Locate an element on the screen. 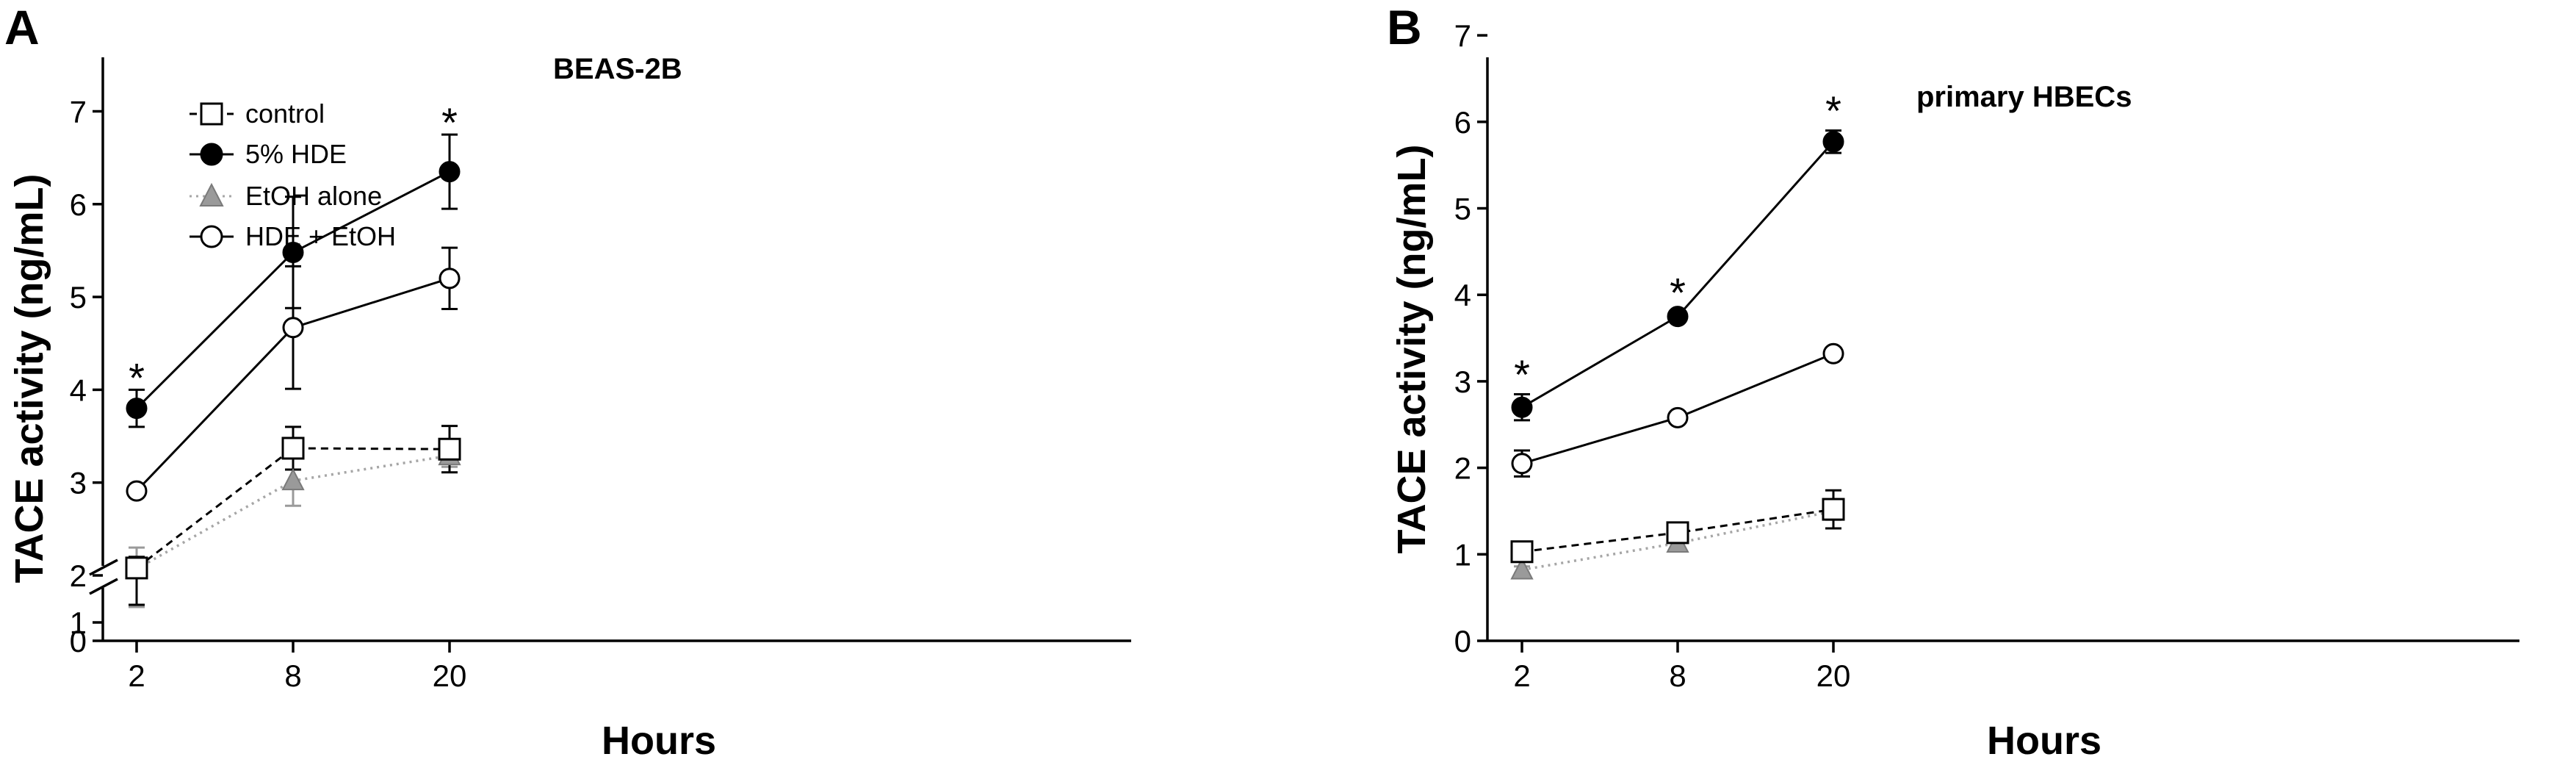 This screenshot has height=765, width=2576. panel-b-title: primary HBECs is located at coordinates (2024, 97).